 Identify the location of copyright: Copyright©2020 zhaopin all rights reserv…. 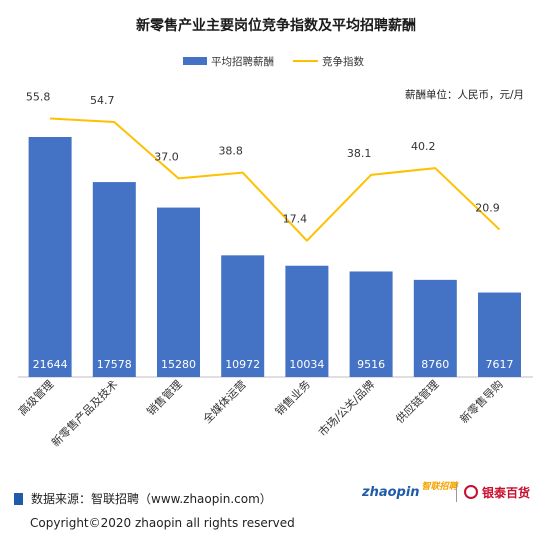
(162, 523).